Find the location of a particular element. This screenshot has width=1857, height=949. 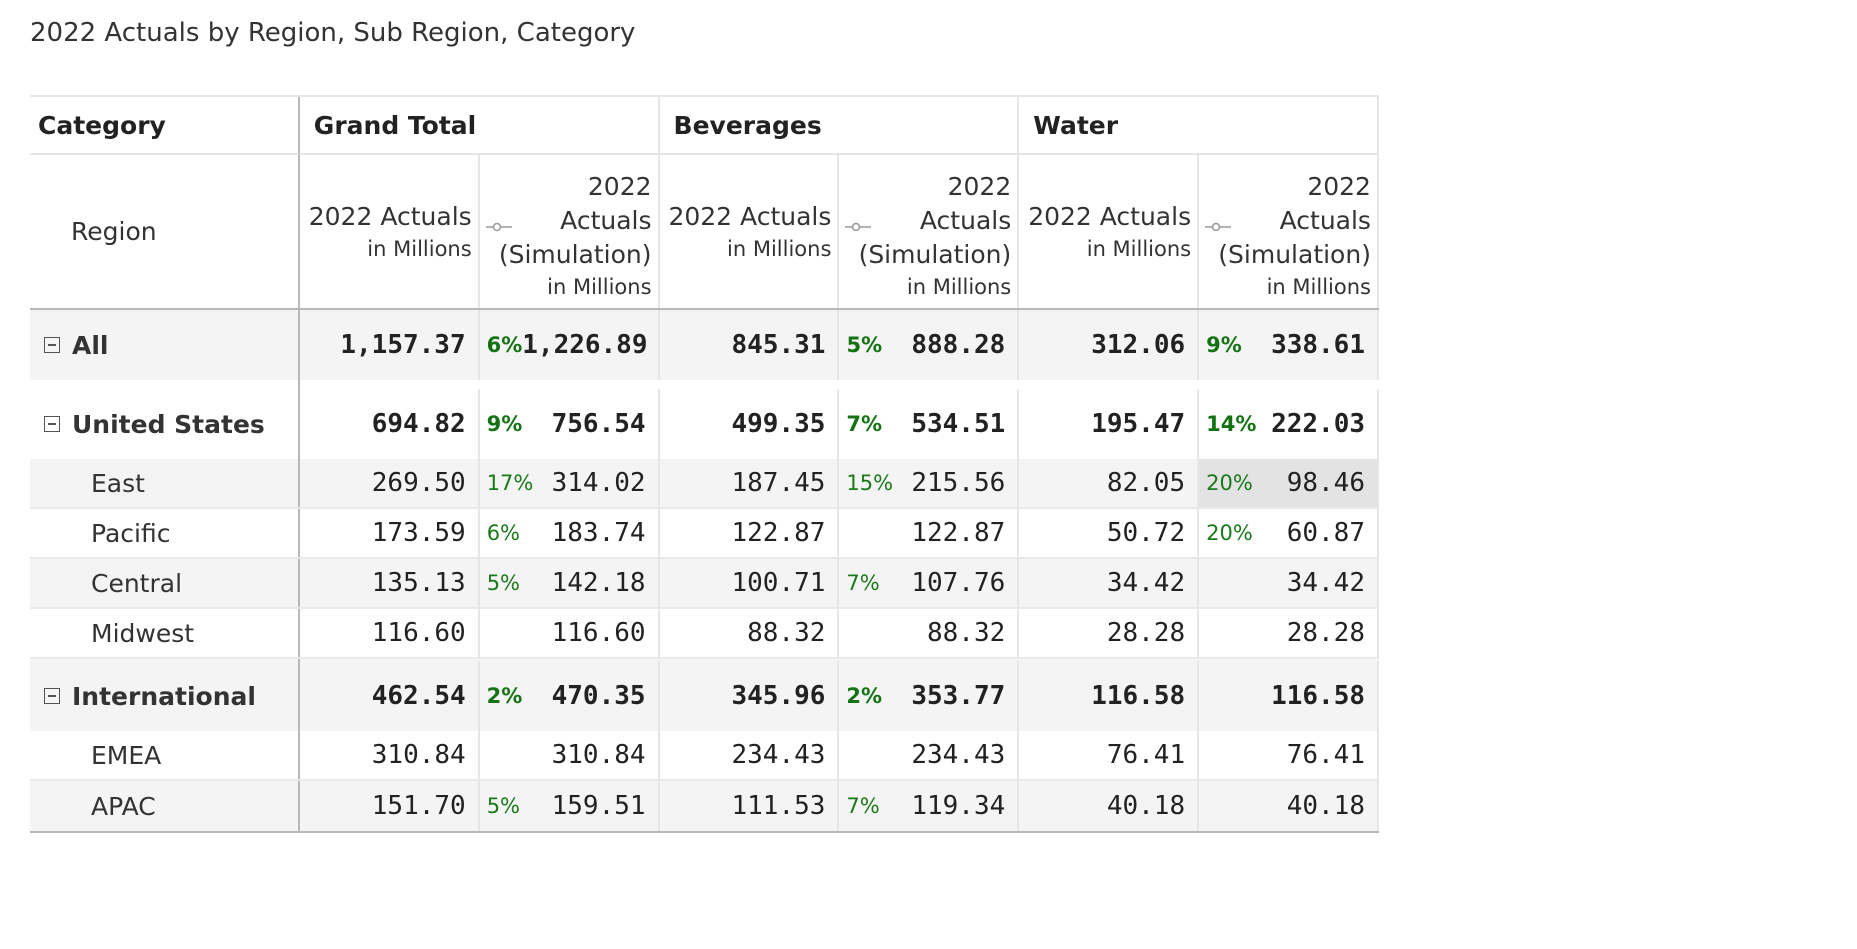

actual-cell: 76.41 is located at coordinates (1109, 755).